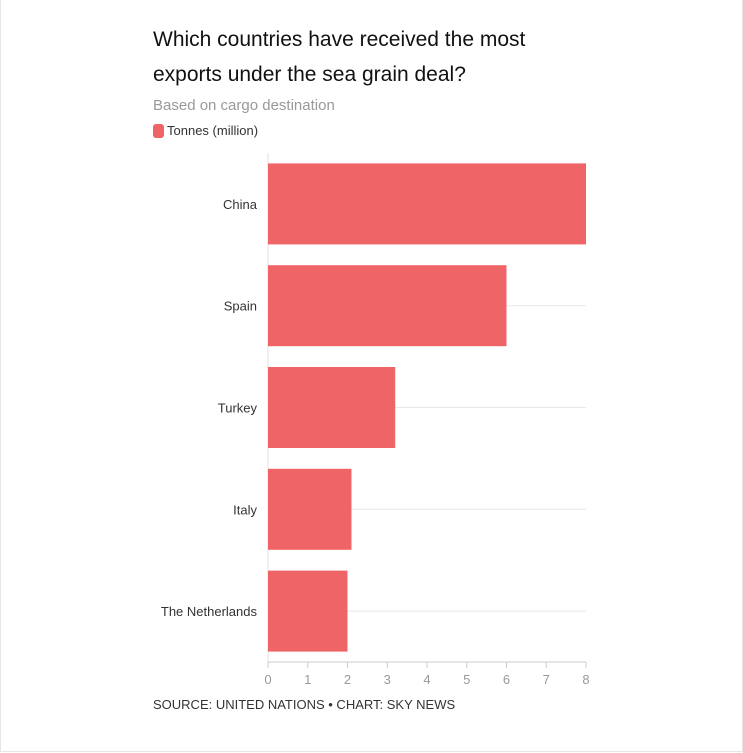 This screenshot has width=743, height=753. I want to click on bar-china, so click(427, 204).